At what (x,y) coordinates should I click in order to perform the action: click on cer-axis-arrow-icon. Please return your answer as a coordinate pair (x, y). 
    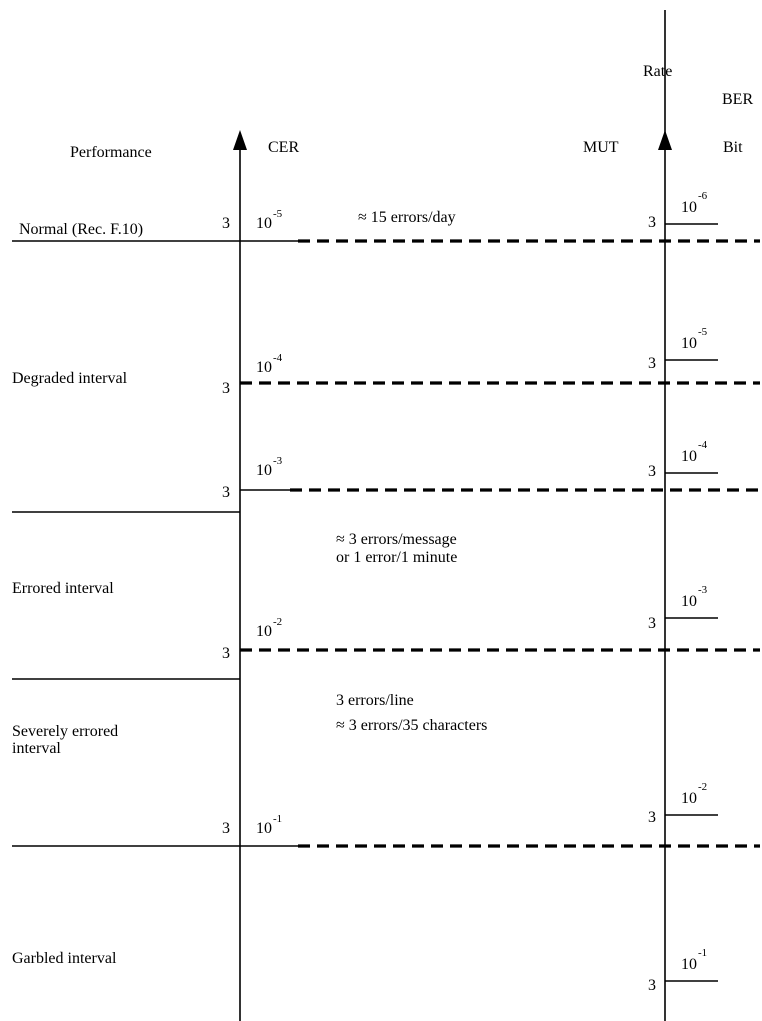
    Looking at the image, I should click on (240, 140).